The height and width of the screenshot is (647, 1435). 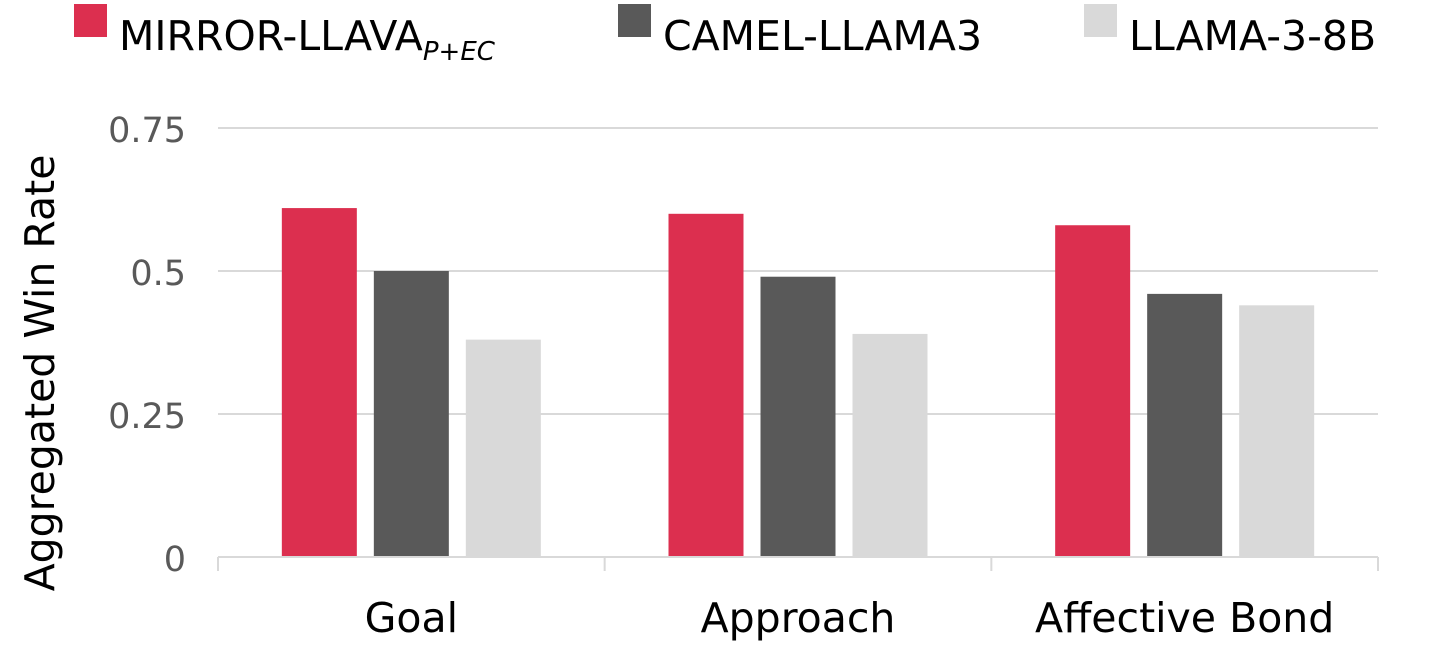 I want to click on y-axis-ticks: 0 0.25 0.5 0.75, so click(x=147, y=345).